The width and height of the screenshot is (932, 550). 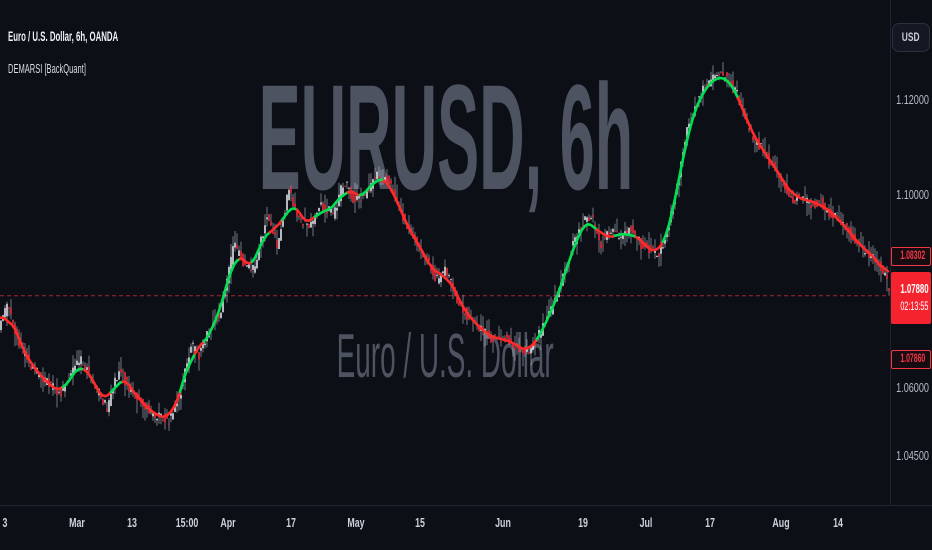 I want to click on time-axis-label: 13, so click(x=132, y=522).